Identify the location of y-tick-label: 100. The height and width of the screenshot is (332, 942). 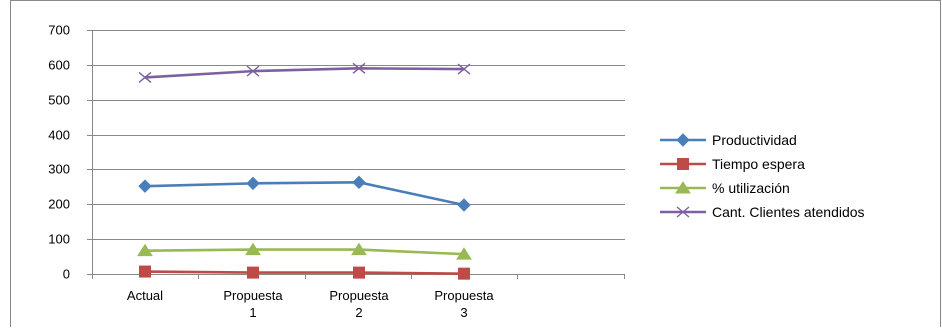
(59, 239).